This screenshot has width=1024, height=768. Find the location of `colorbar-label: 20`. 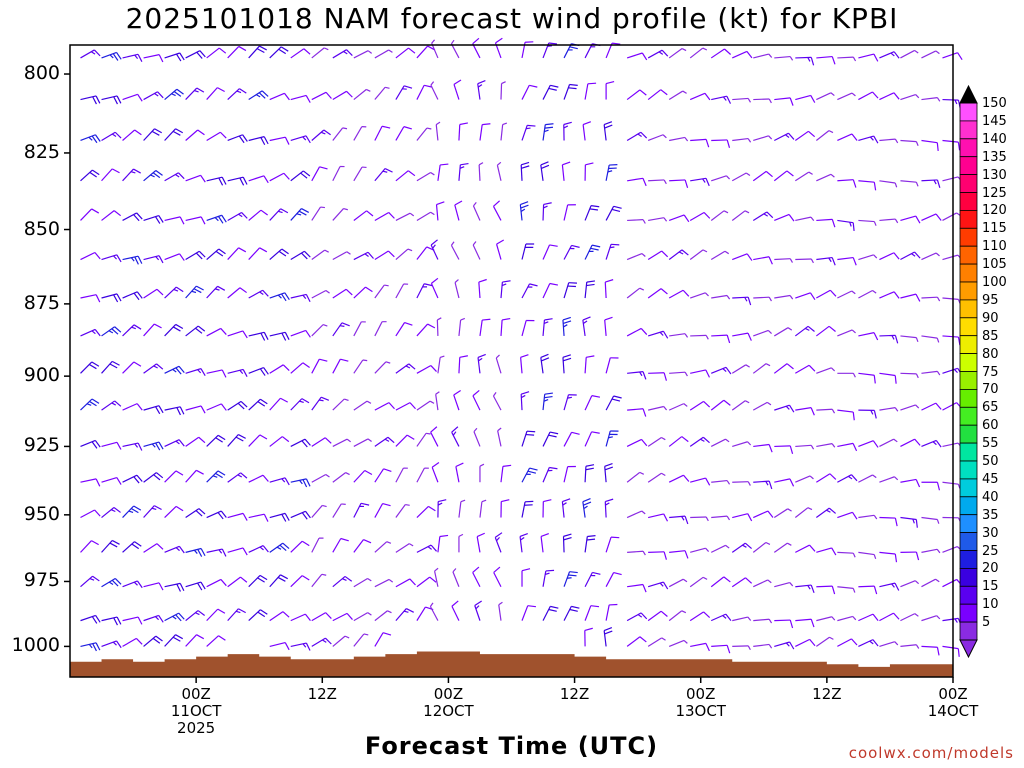

colorbar-label: 20 is located at coordinates (990, 569).